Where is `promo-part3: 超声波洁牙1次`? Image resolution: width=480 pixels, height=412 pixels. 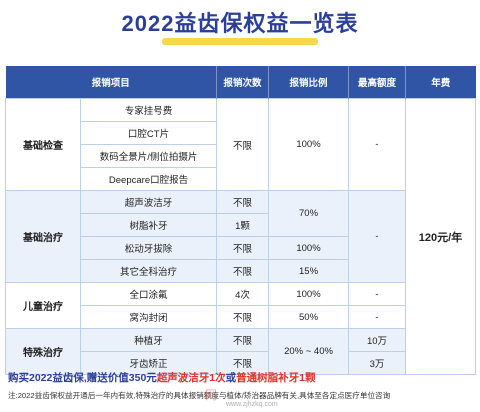 promo-part3: 超声波洁牙1次 is located at coordinates (191, 378).